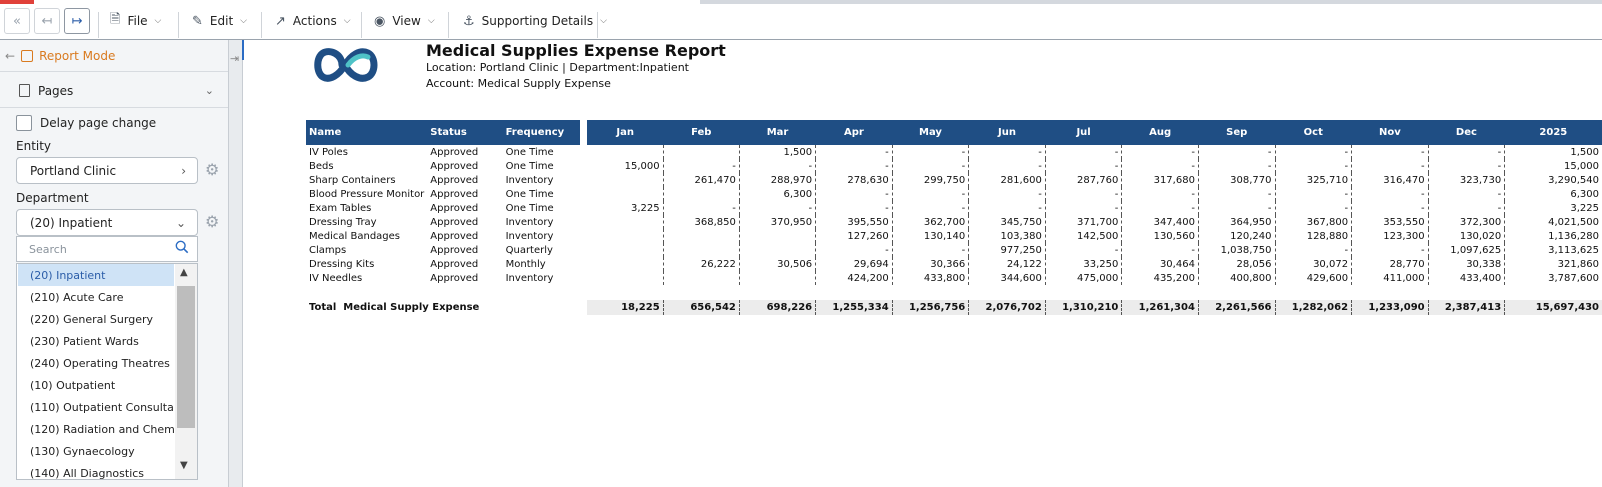 The image size is (1602, 487). Describe the element at coordinates (197, 21) in the screenshot. I see `pencil-icon: ✎` at that location.